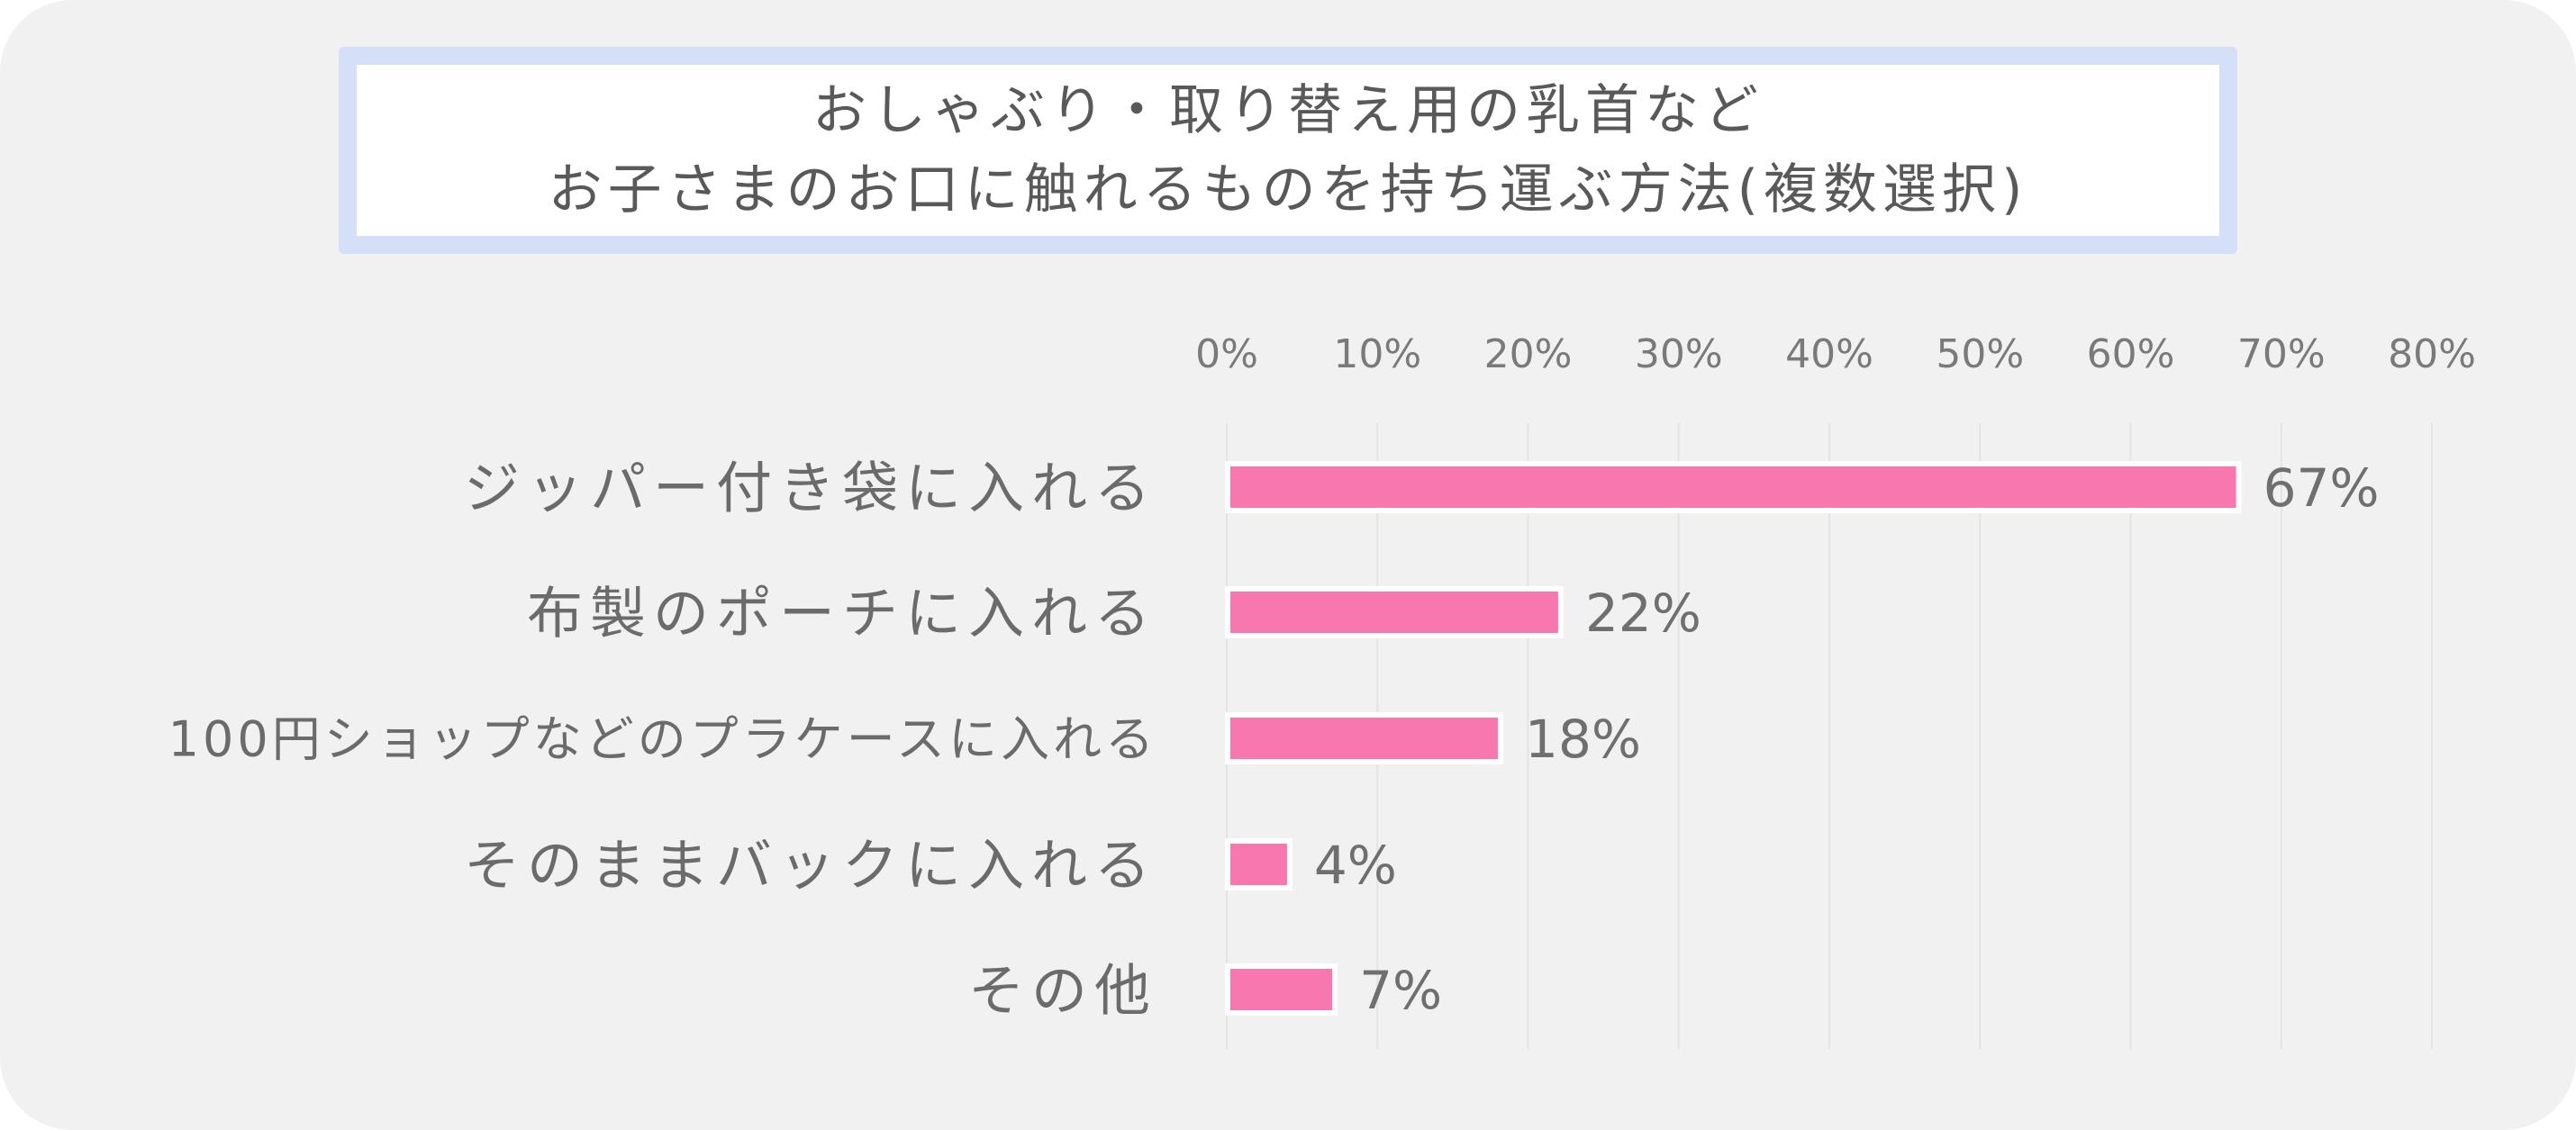  What do you see at coordinates (2131, 354) in the screenshot?
I see `x-tick-label: 60%` at bounding box center [2131, 354].